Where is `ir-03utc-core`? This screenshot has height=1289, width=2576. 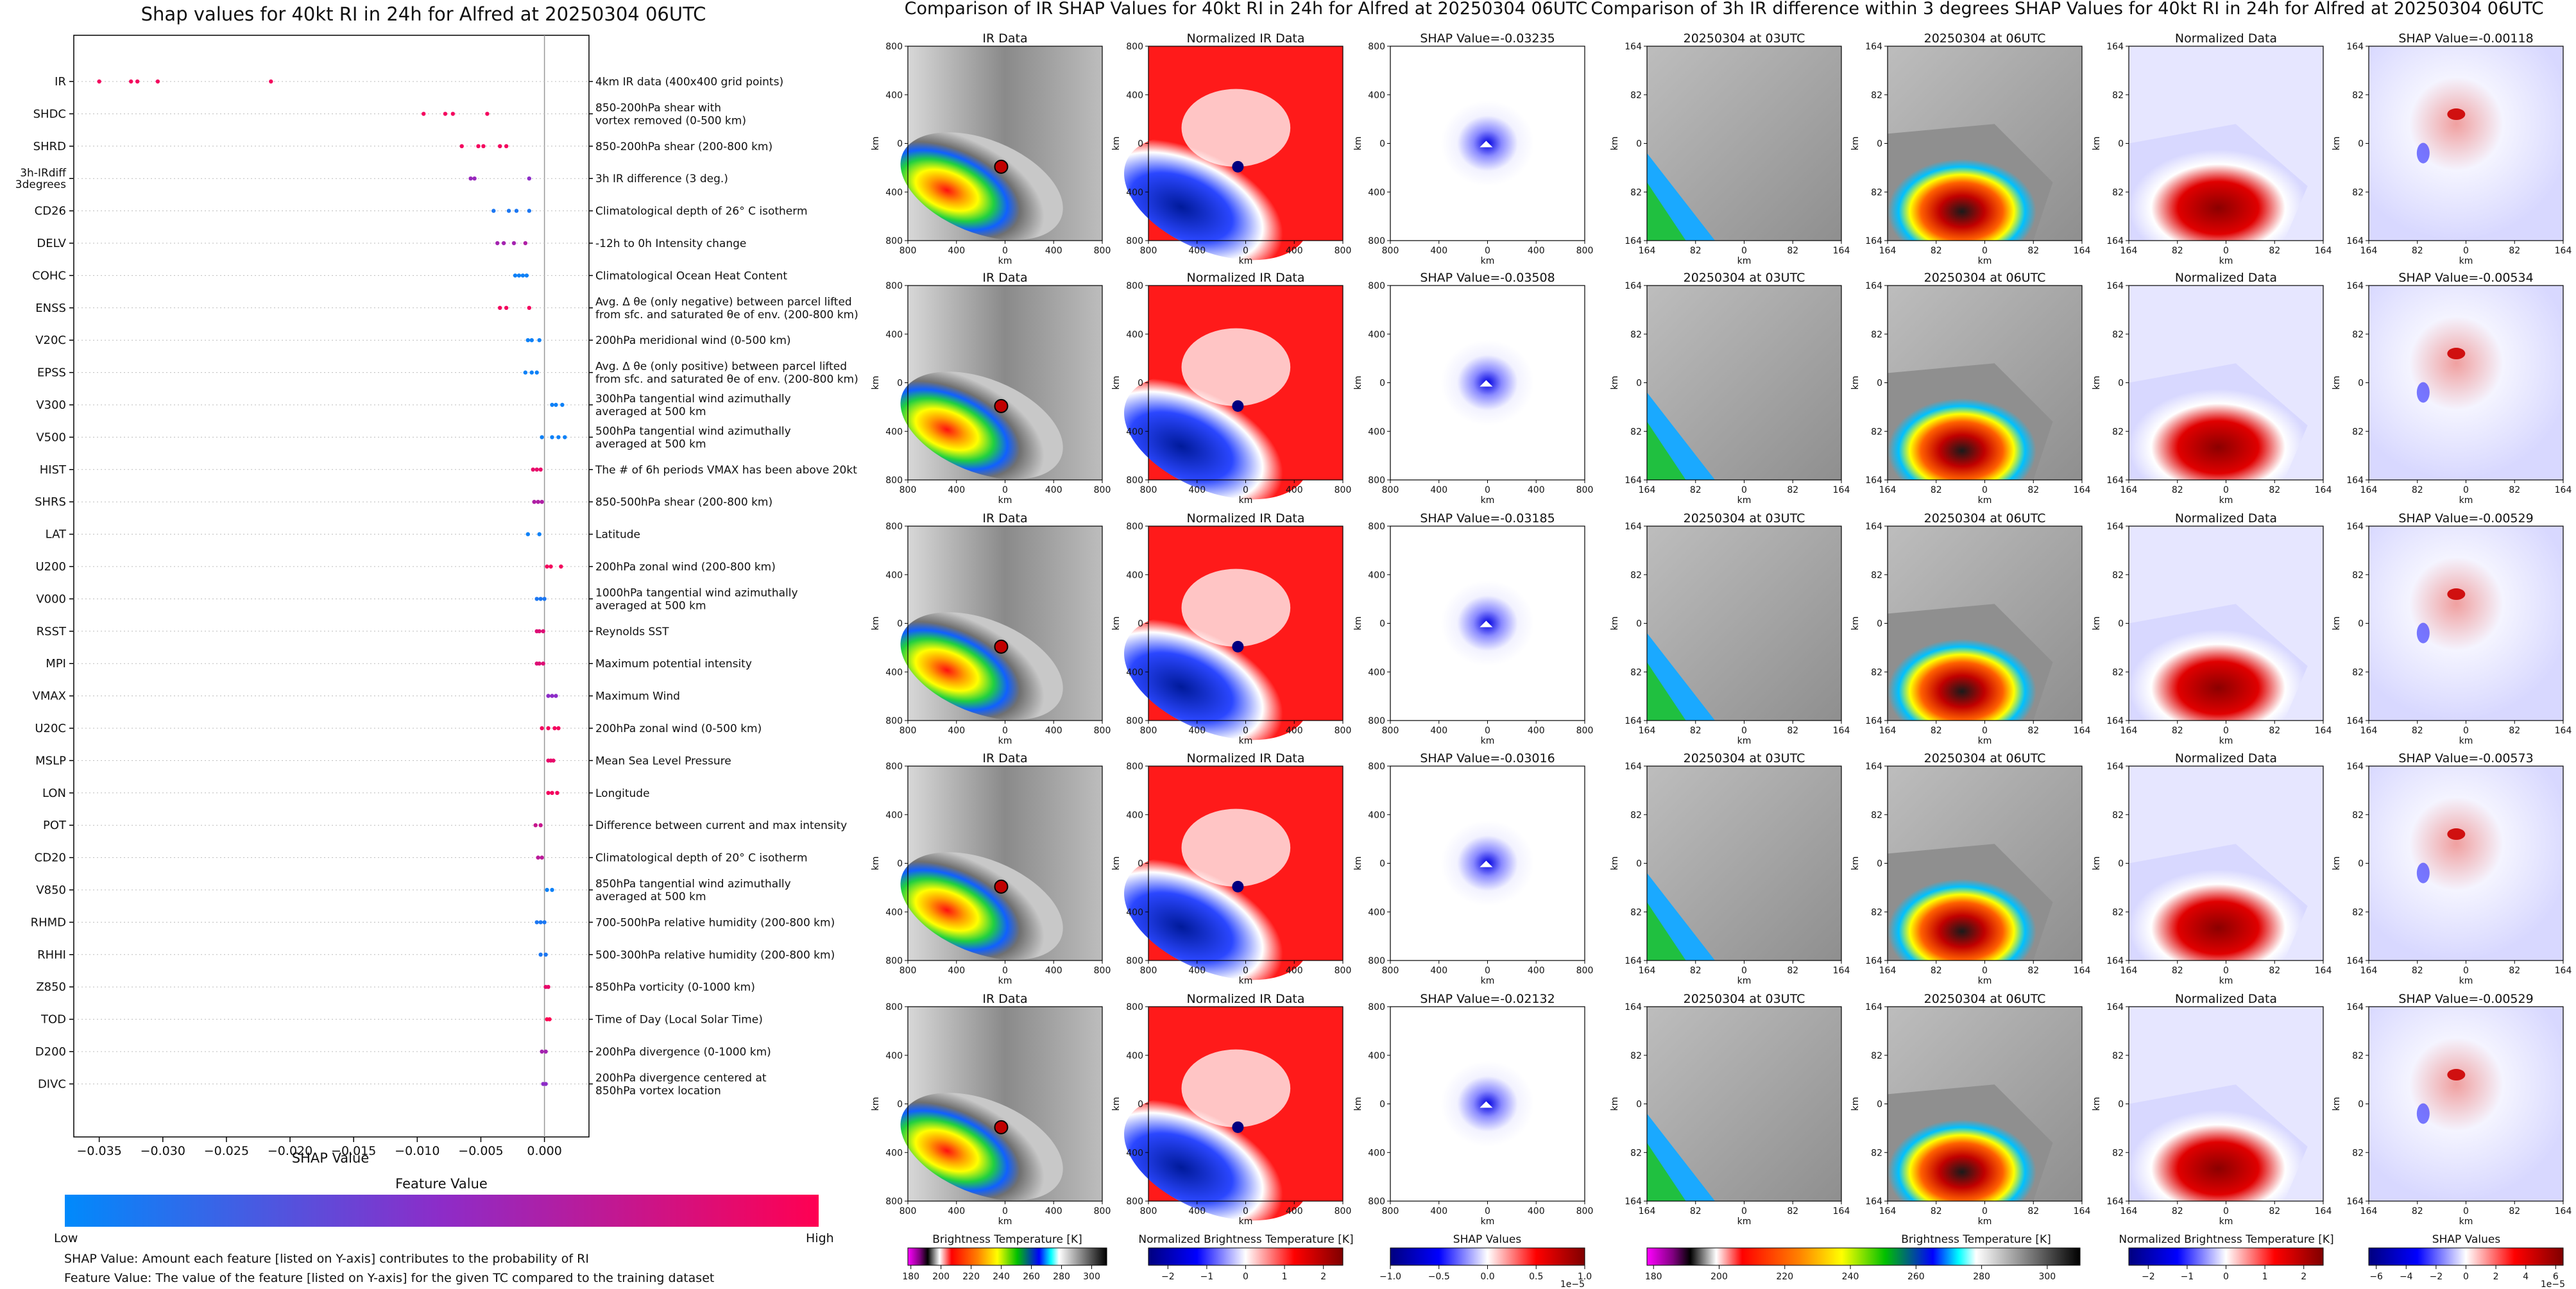
ir-03utc-core is located at coordinates (1666, 451).